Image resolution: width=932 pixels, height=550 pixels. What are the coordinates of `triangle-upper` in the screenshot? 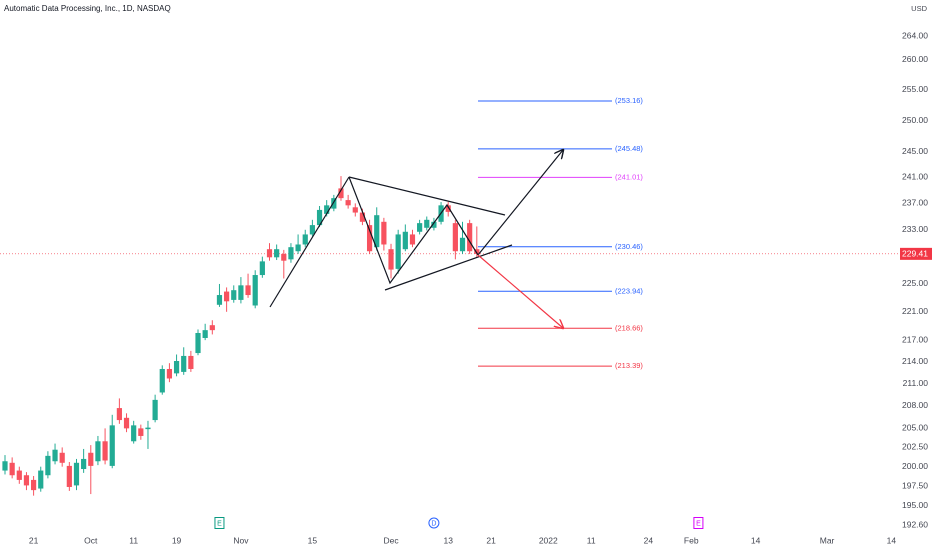 It's located at (427, 196).